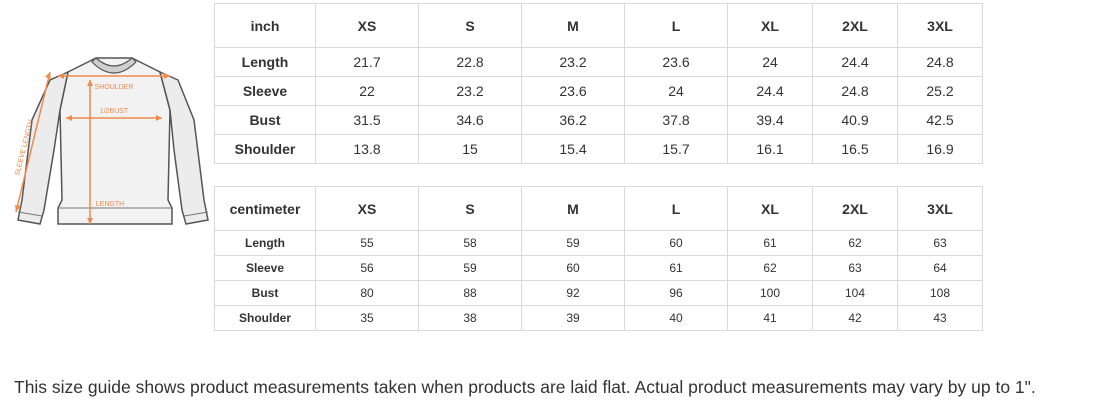  I want to click on table-row: Length 21.7 22.8 23.2 23.6 24 24.4 24.8, so click(598, 62).